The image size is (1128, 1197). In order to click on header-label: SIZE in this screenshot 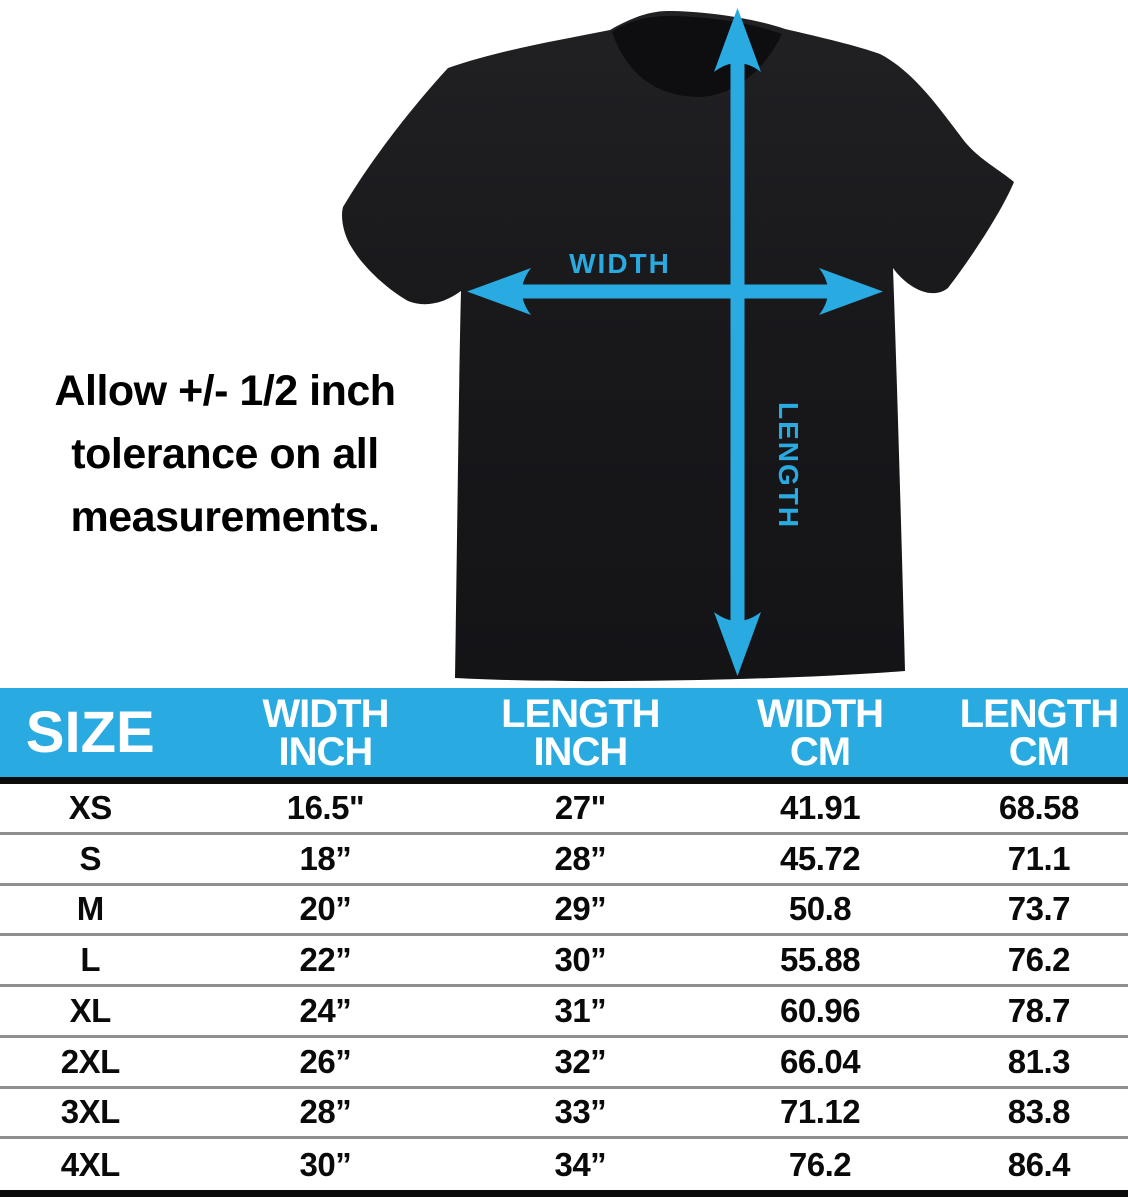, I will do `click(90, 732)`.